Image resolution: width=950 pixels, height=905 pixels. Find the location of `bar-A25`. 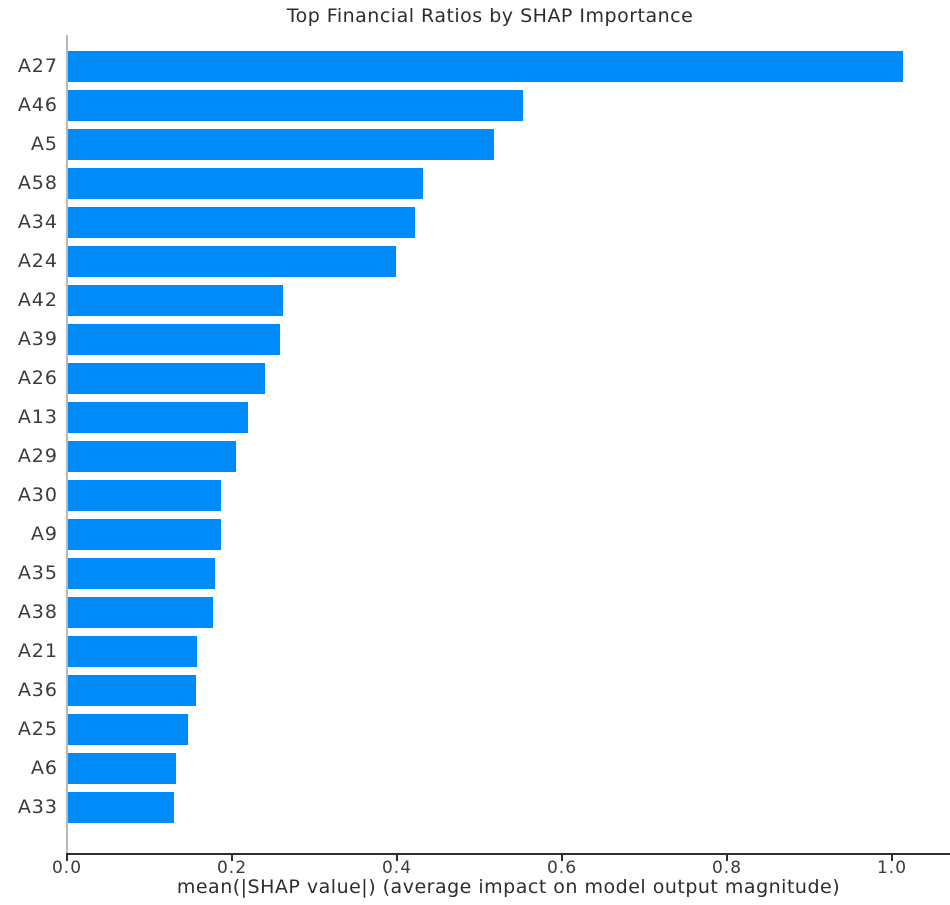

bar-A25 is located at coordinates (128, 729).